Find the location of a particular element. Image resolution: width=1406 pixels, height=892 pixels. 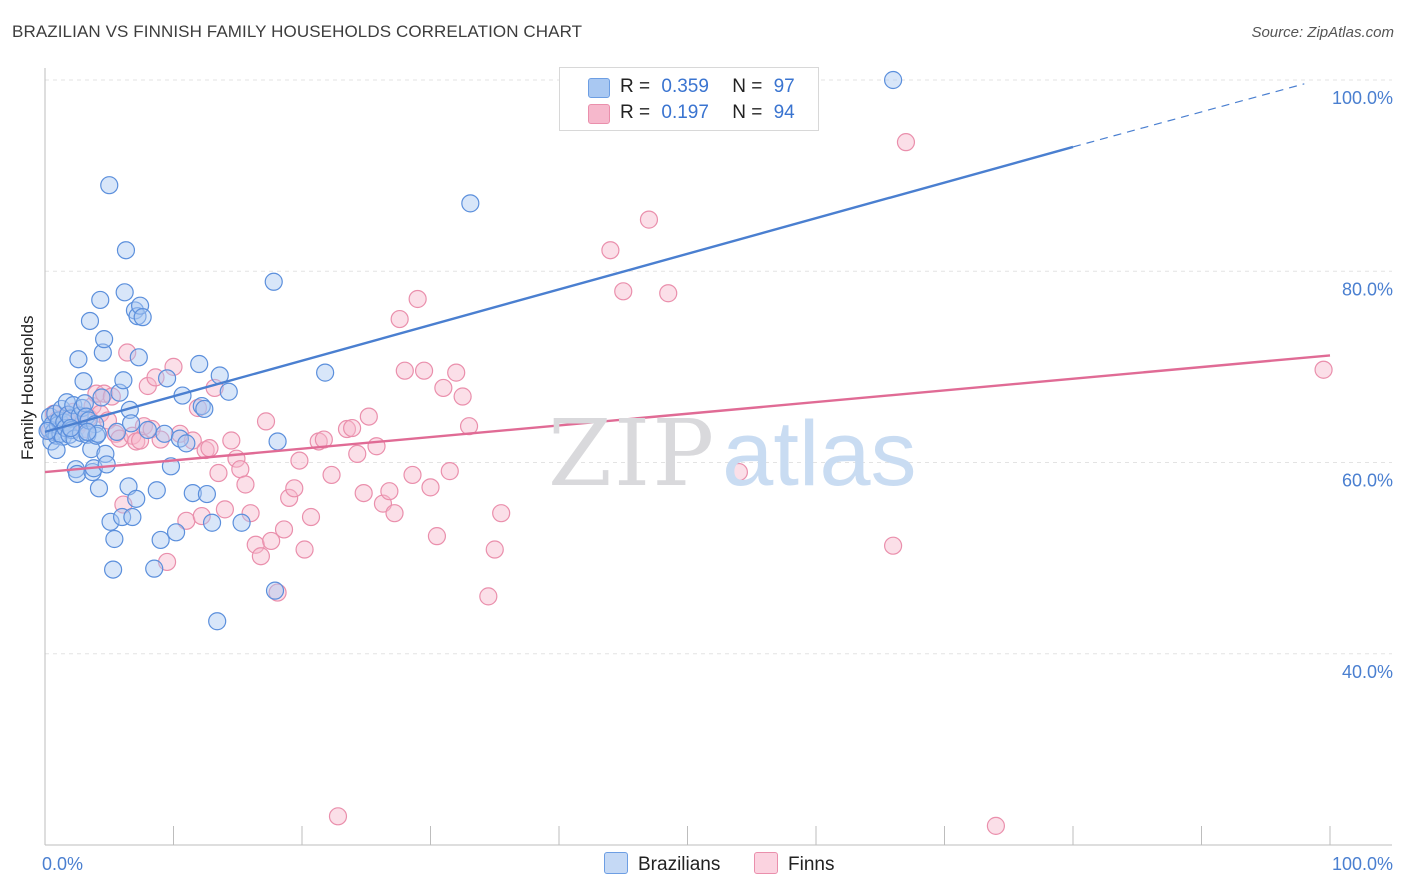

legend-r-value: 0.359 is located at coordinates (685, 86).